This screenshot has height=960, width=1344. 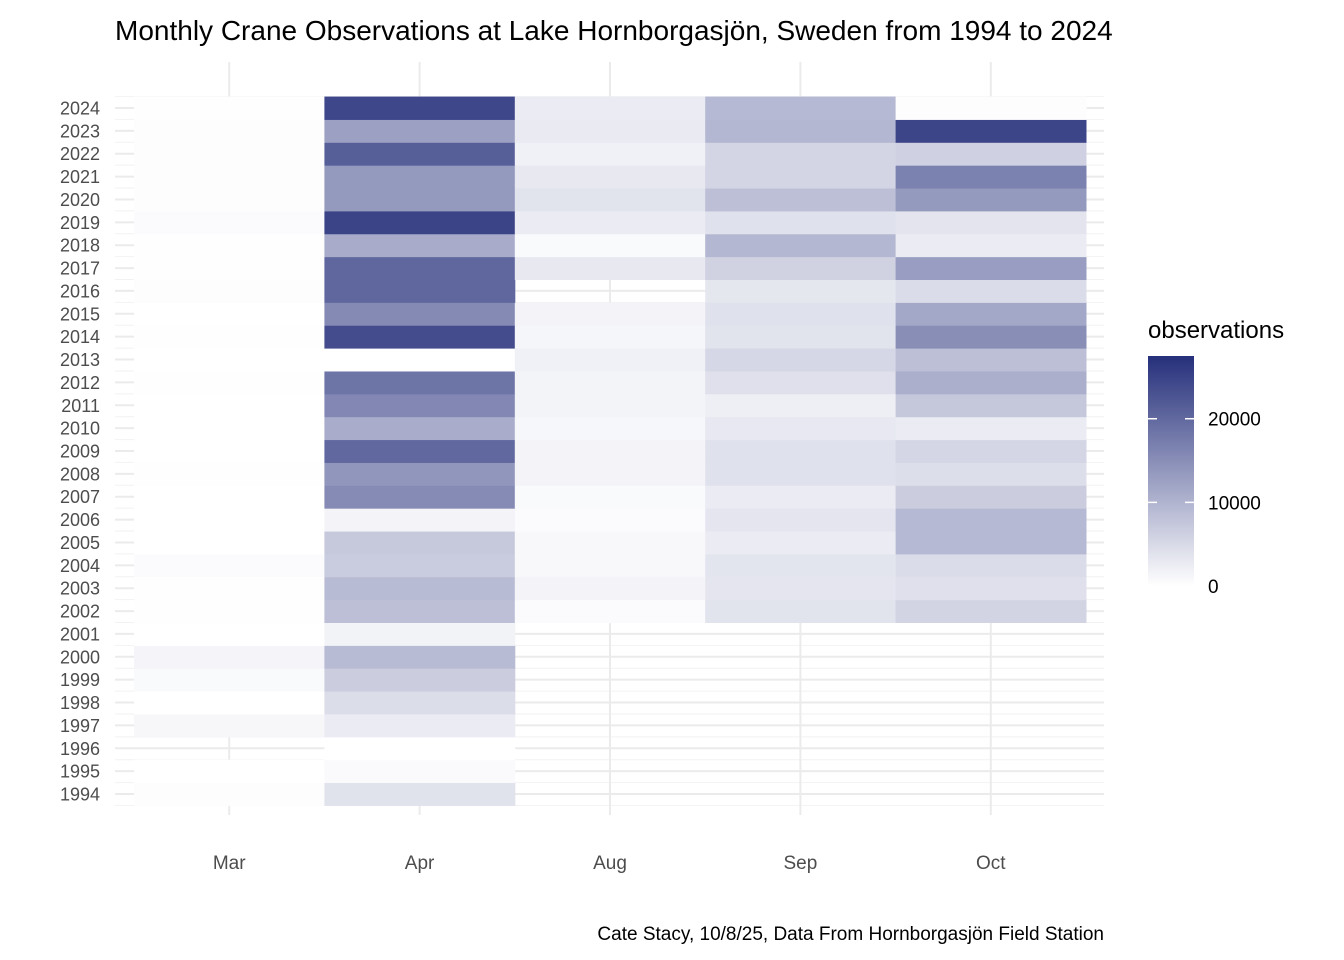 I want to click on tile-oct-2006, so click(x=991, y=520).